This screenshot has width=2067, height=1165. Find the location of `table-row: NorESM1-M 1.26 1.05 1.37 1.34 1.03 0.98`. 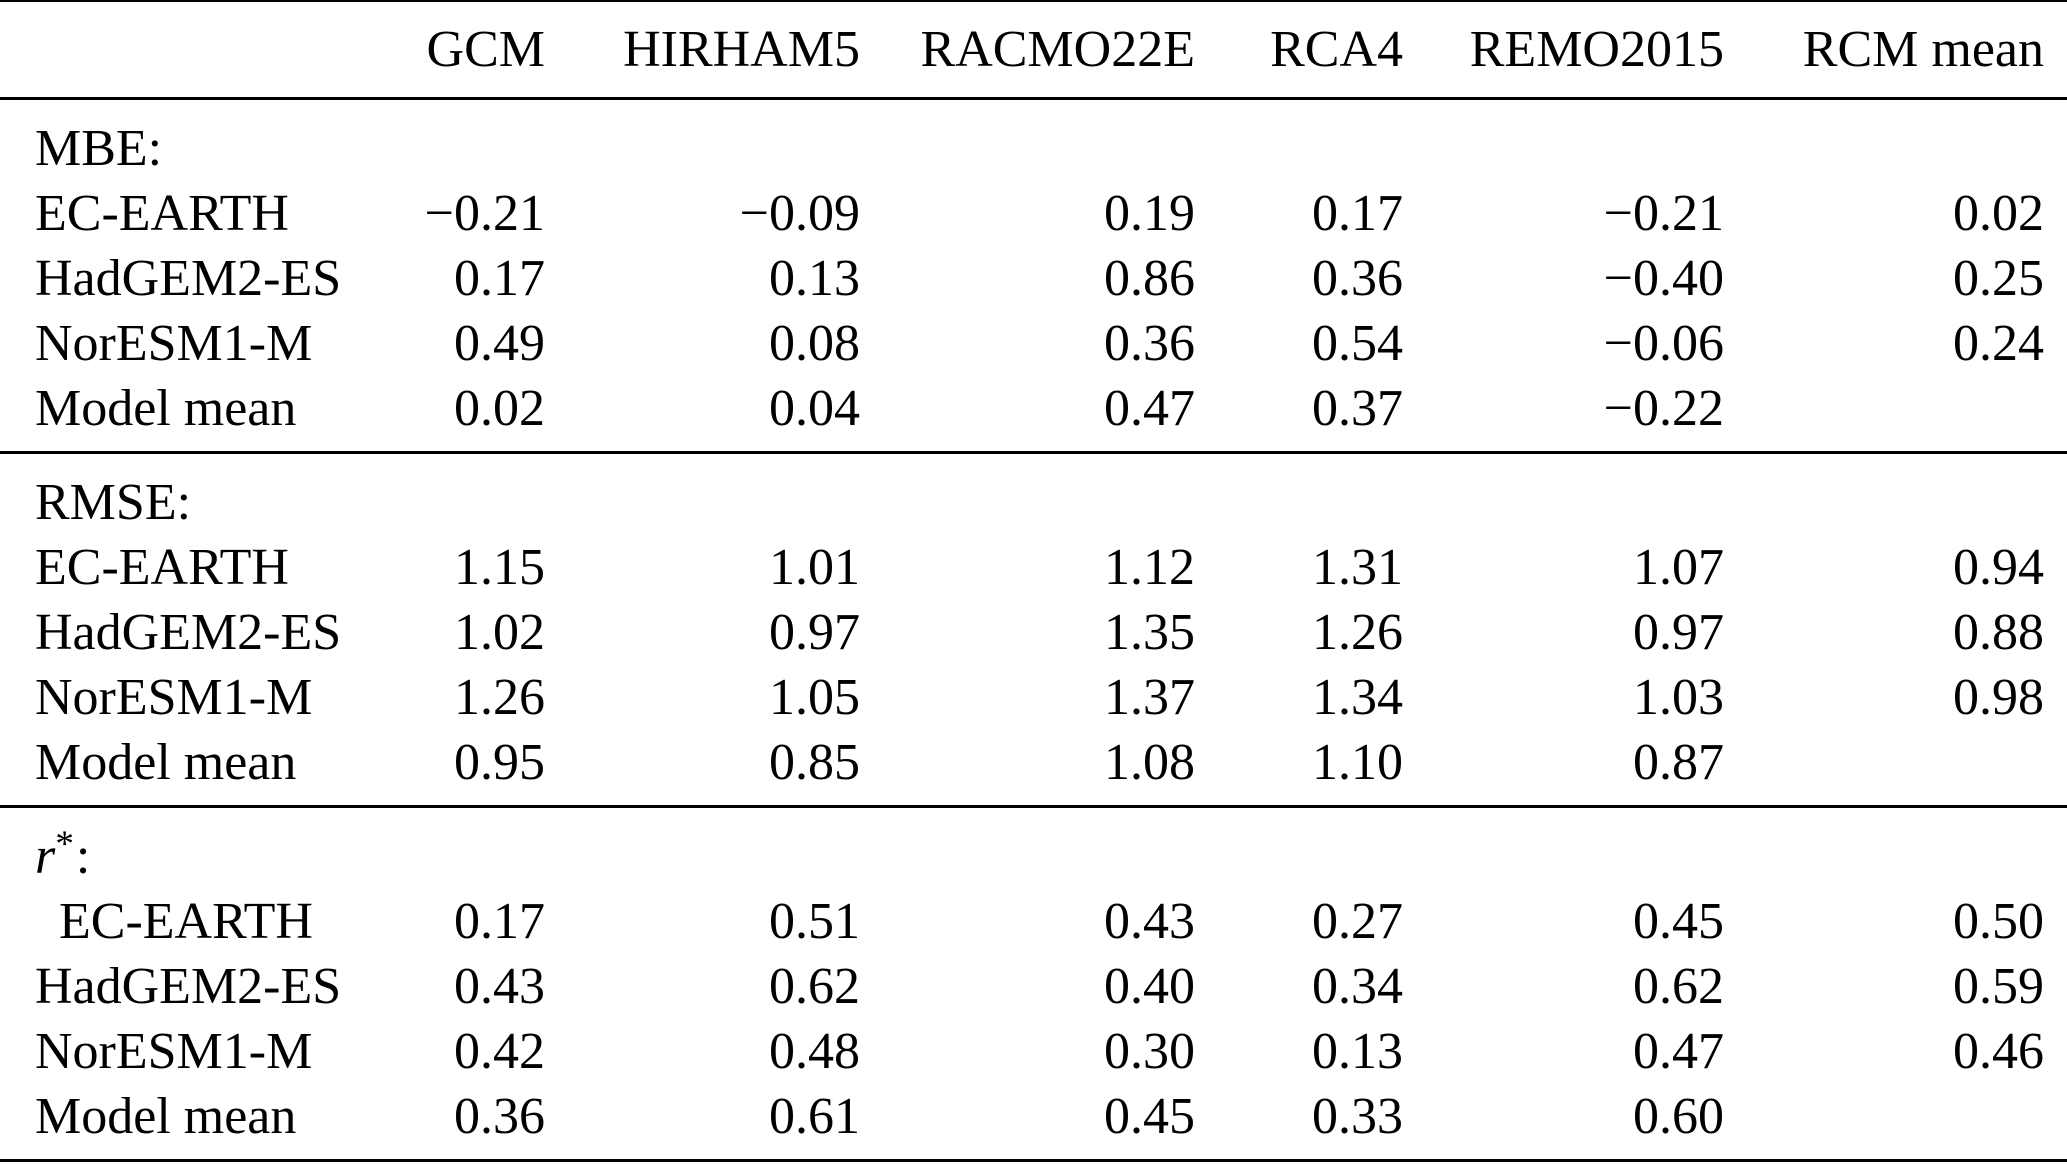

table-row: NorESM1-M 1.26 1.05 1.37 1.34 1.03 0.98 is located at coordinates (1033, 697).